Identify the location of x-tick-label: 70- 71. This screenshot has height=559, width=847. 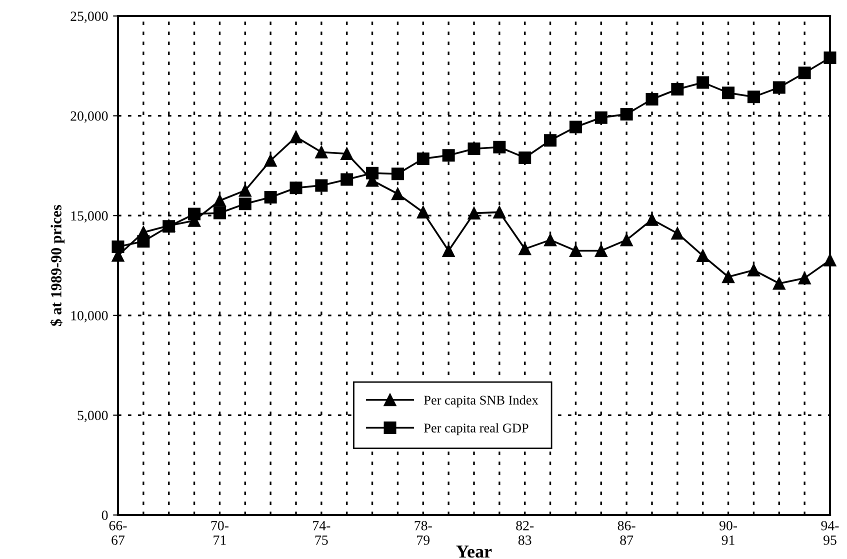
(219, 532).